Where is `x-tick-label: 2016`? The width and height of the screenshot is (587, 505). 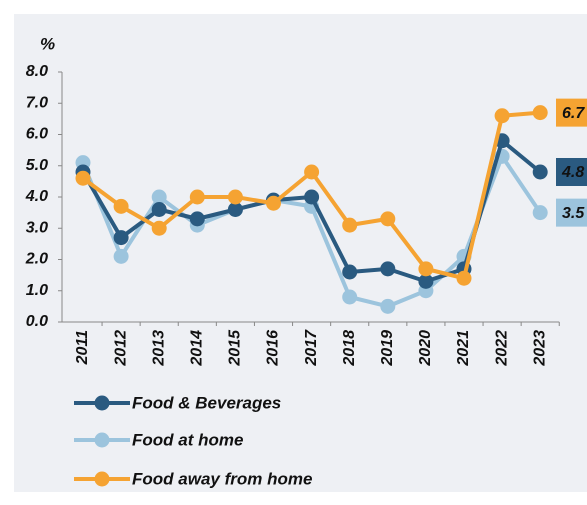
x-tick-label: 2016 is located at coordinates (273, 348).